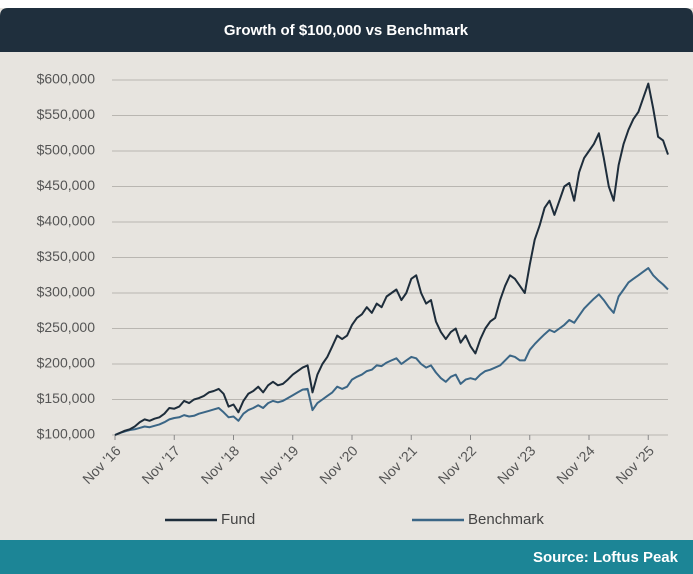 The image size is (693, 574). What do you see at coordinates (66, 434) in the screenshot?
I see `y-tick-label: $100,000` at bounding box center [66, 434].